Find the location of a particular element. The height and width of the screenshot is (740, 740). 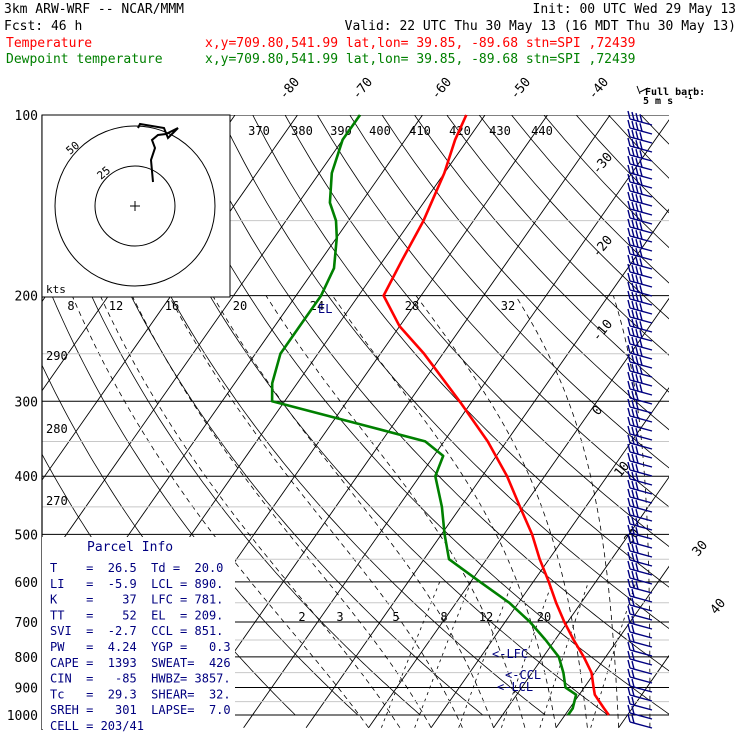

theta-e-label: 410 is located at coordinates (420, 131).